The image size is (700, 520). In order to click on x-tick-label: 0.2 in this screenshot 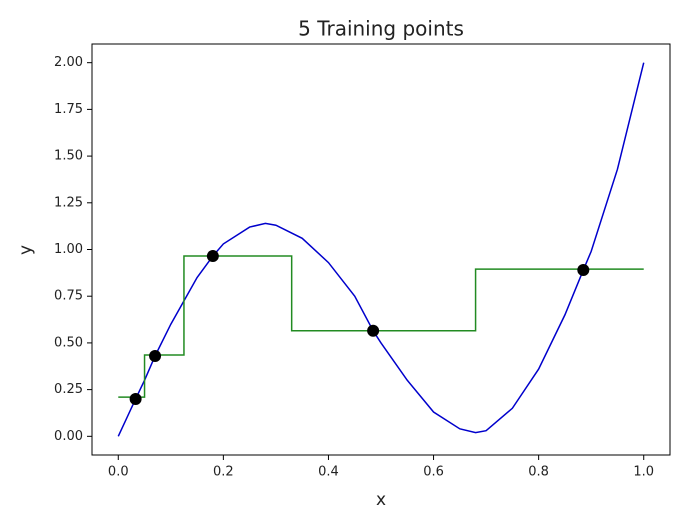, I will do `click(223, 472)`.